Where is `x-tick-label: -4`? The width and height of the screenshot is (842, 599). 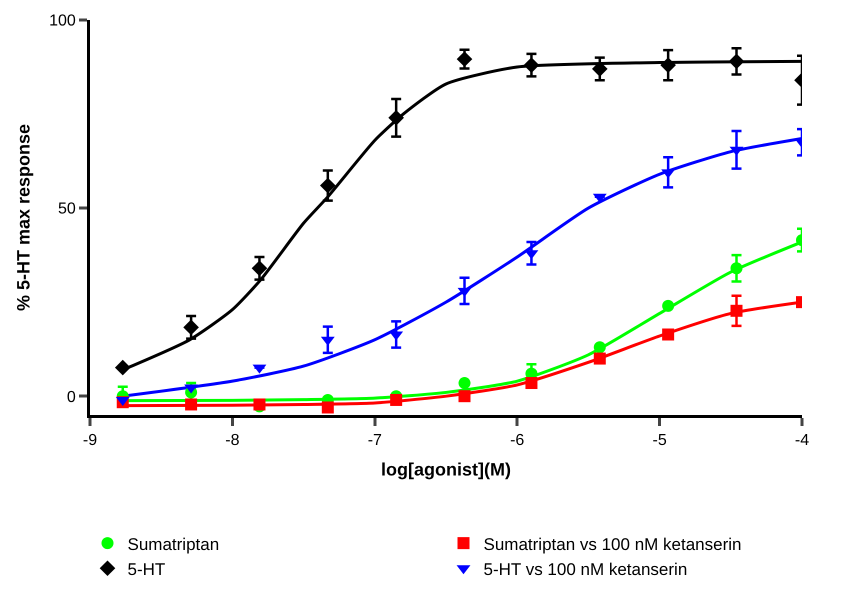 x-tick-label: -4 is located at coordinates (802, 441).